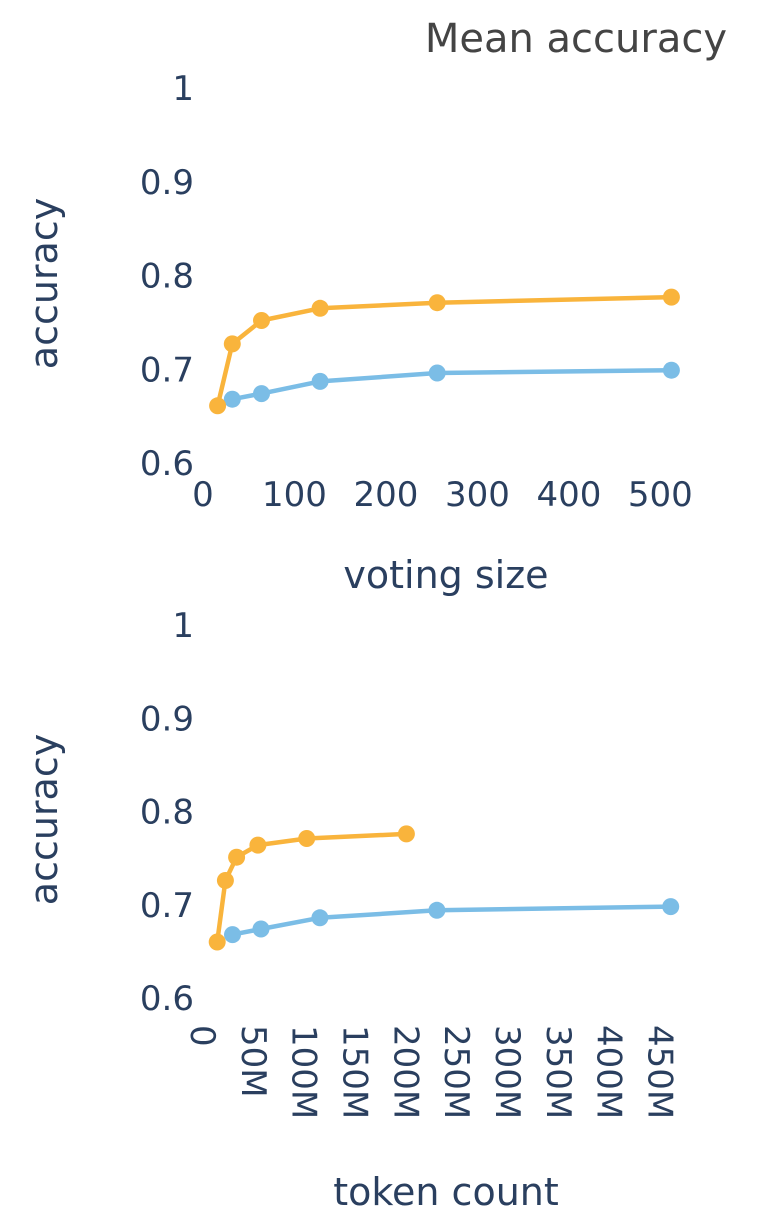 The width and height of the screenshot is (765, 1229). What do you see at coordinates (304, 1072) in the screenshot?
I see `x-tick-label: 100M` at bounding box center [304, 1072].